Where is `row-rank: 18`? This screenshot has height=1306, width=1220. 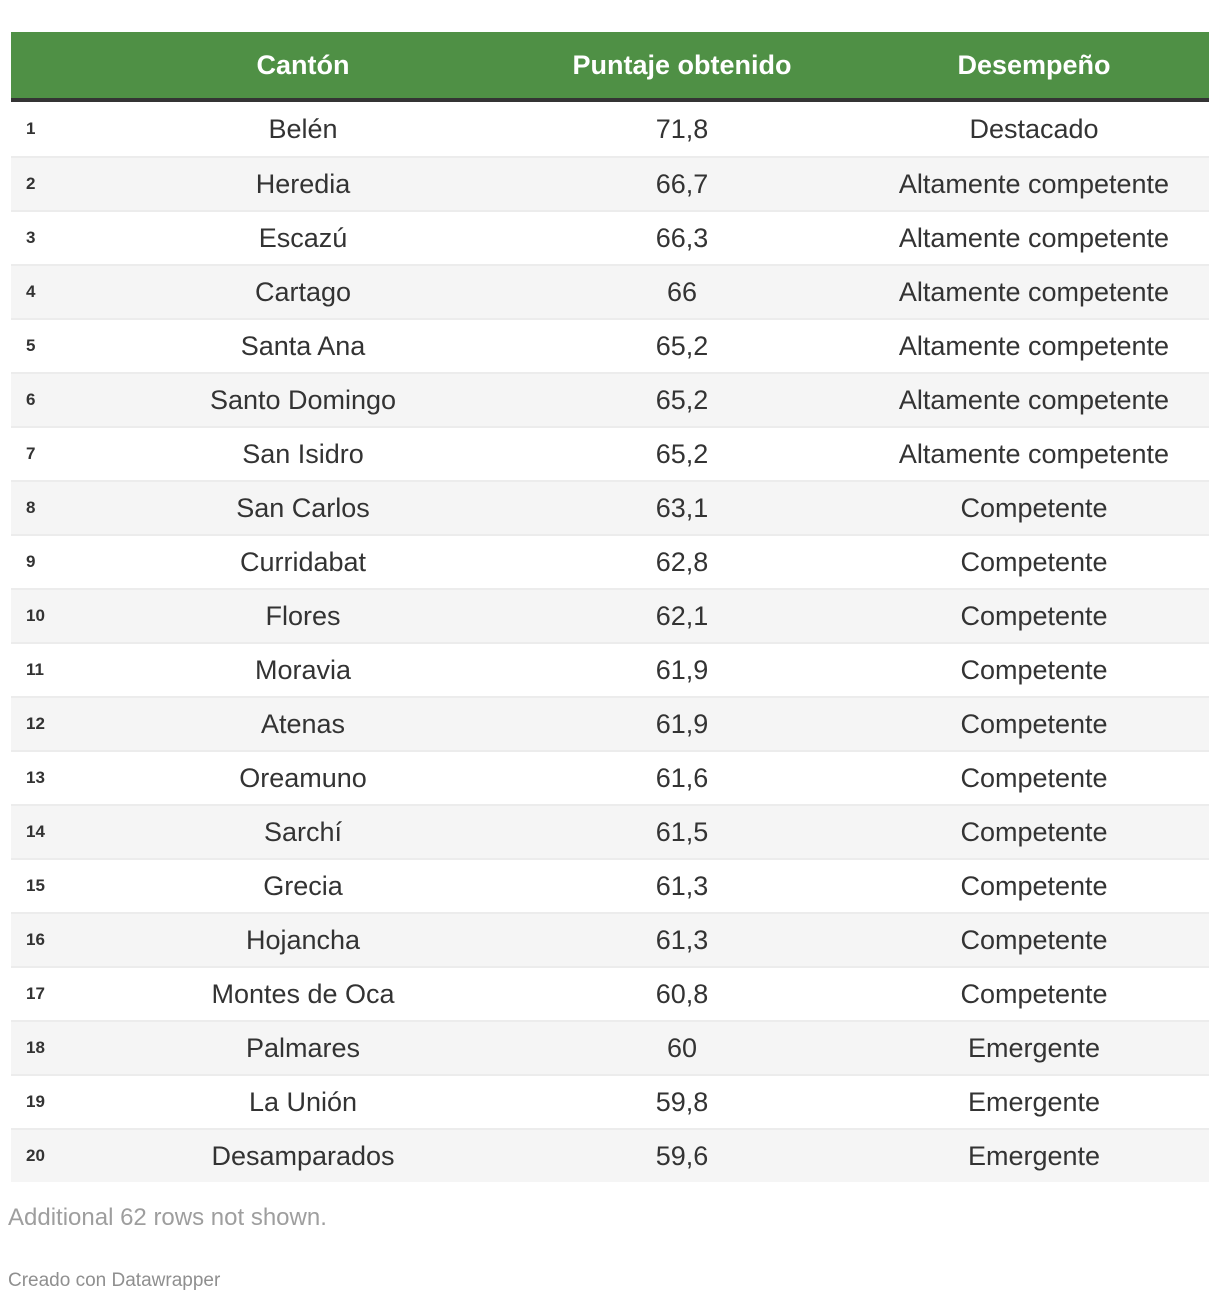 row-rank: 18 is located at coordinates (56, 1047).